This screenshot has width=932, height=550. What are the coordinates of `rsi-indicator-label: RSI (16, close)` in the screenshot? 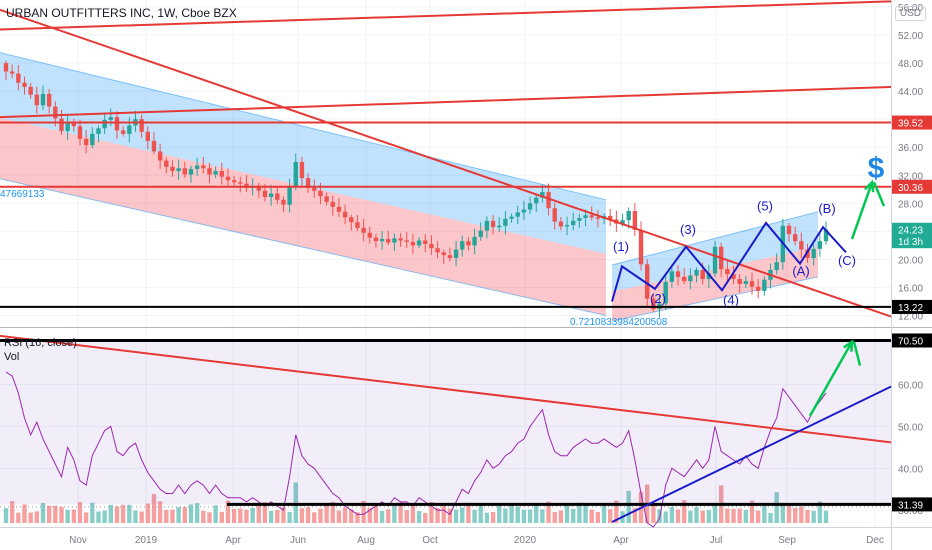 It's located at (40, 343).